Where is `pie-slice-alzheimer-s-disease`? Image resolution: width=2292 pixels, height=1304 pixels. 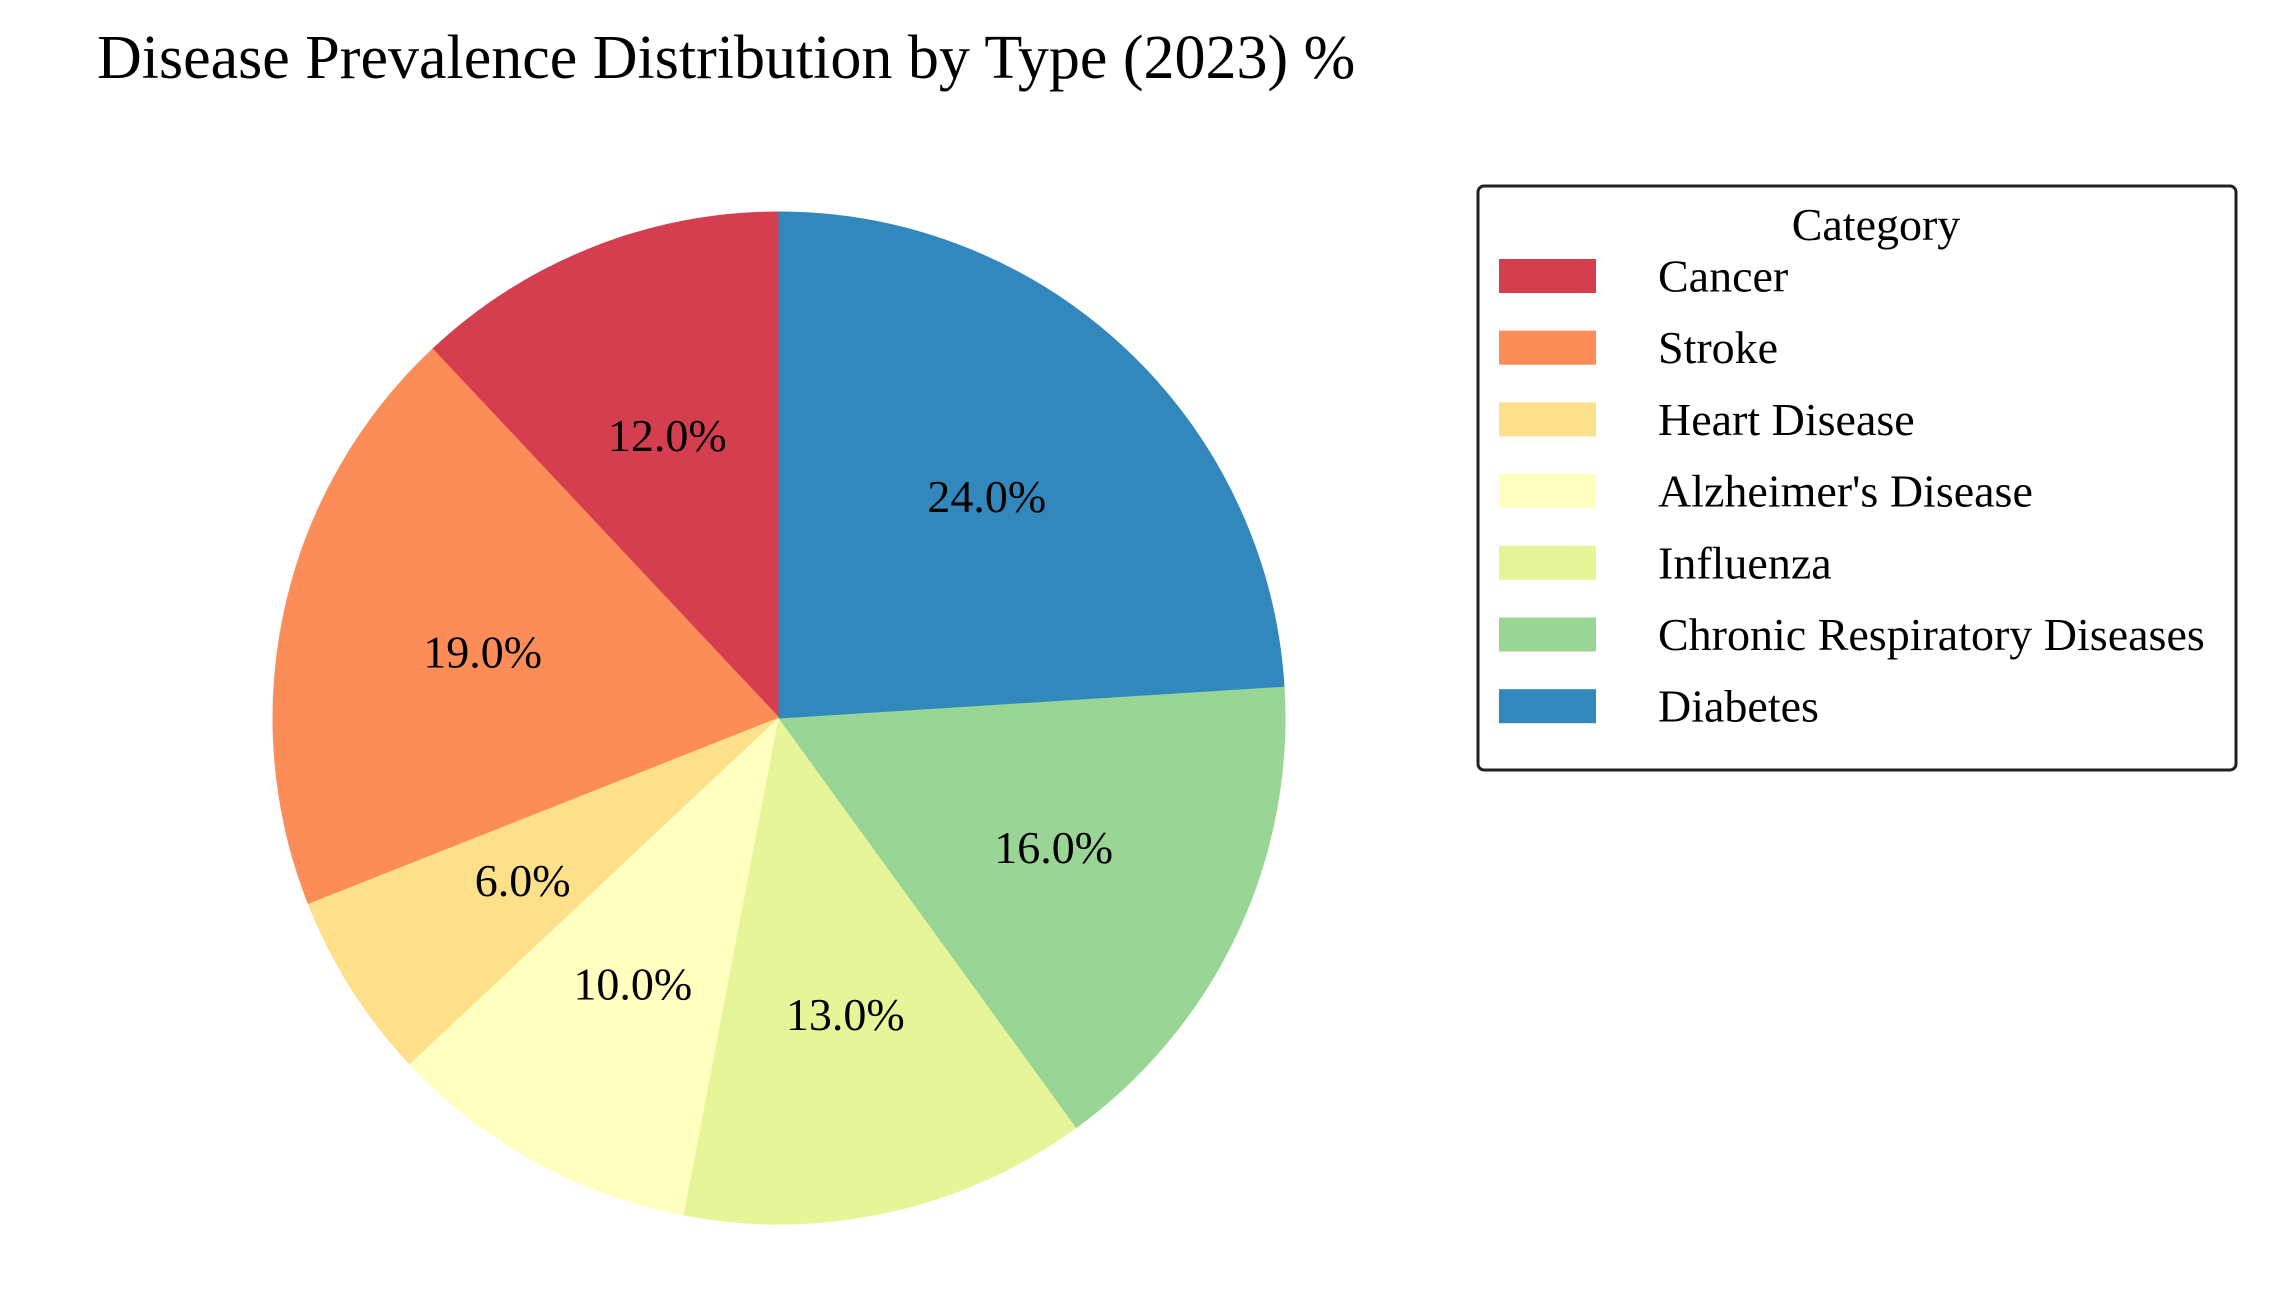
pie-slice-alzheimer-s-disease is located at coordinates (594, 966).